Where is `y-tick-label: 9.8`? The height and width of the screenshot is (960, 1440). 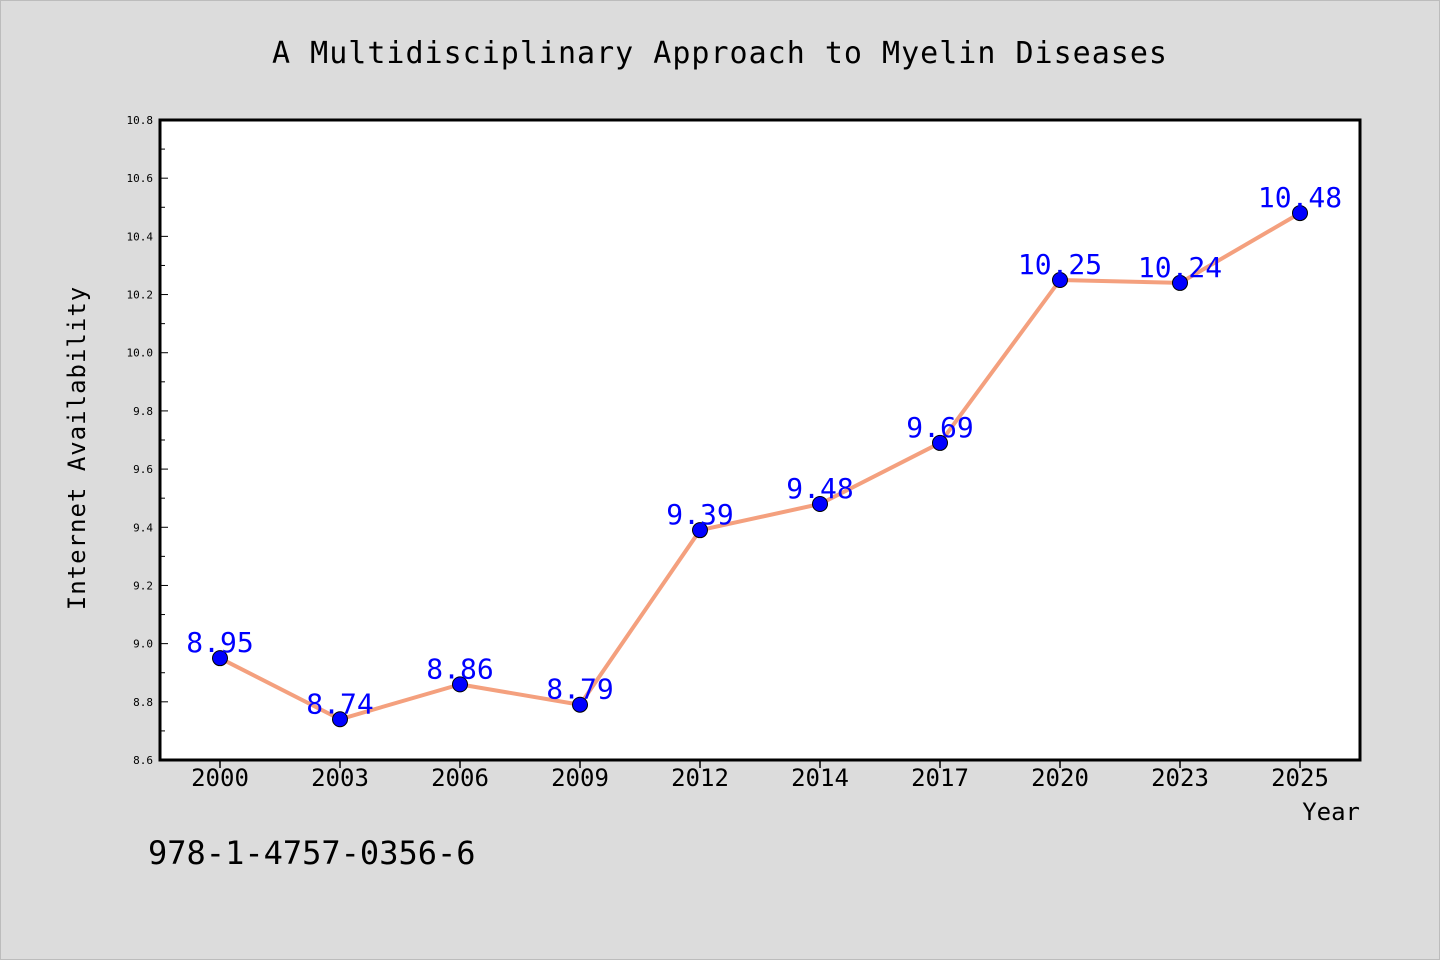 y-tick-label: 9.8 is located at coordinates (143, 411).